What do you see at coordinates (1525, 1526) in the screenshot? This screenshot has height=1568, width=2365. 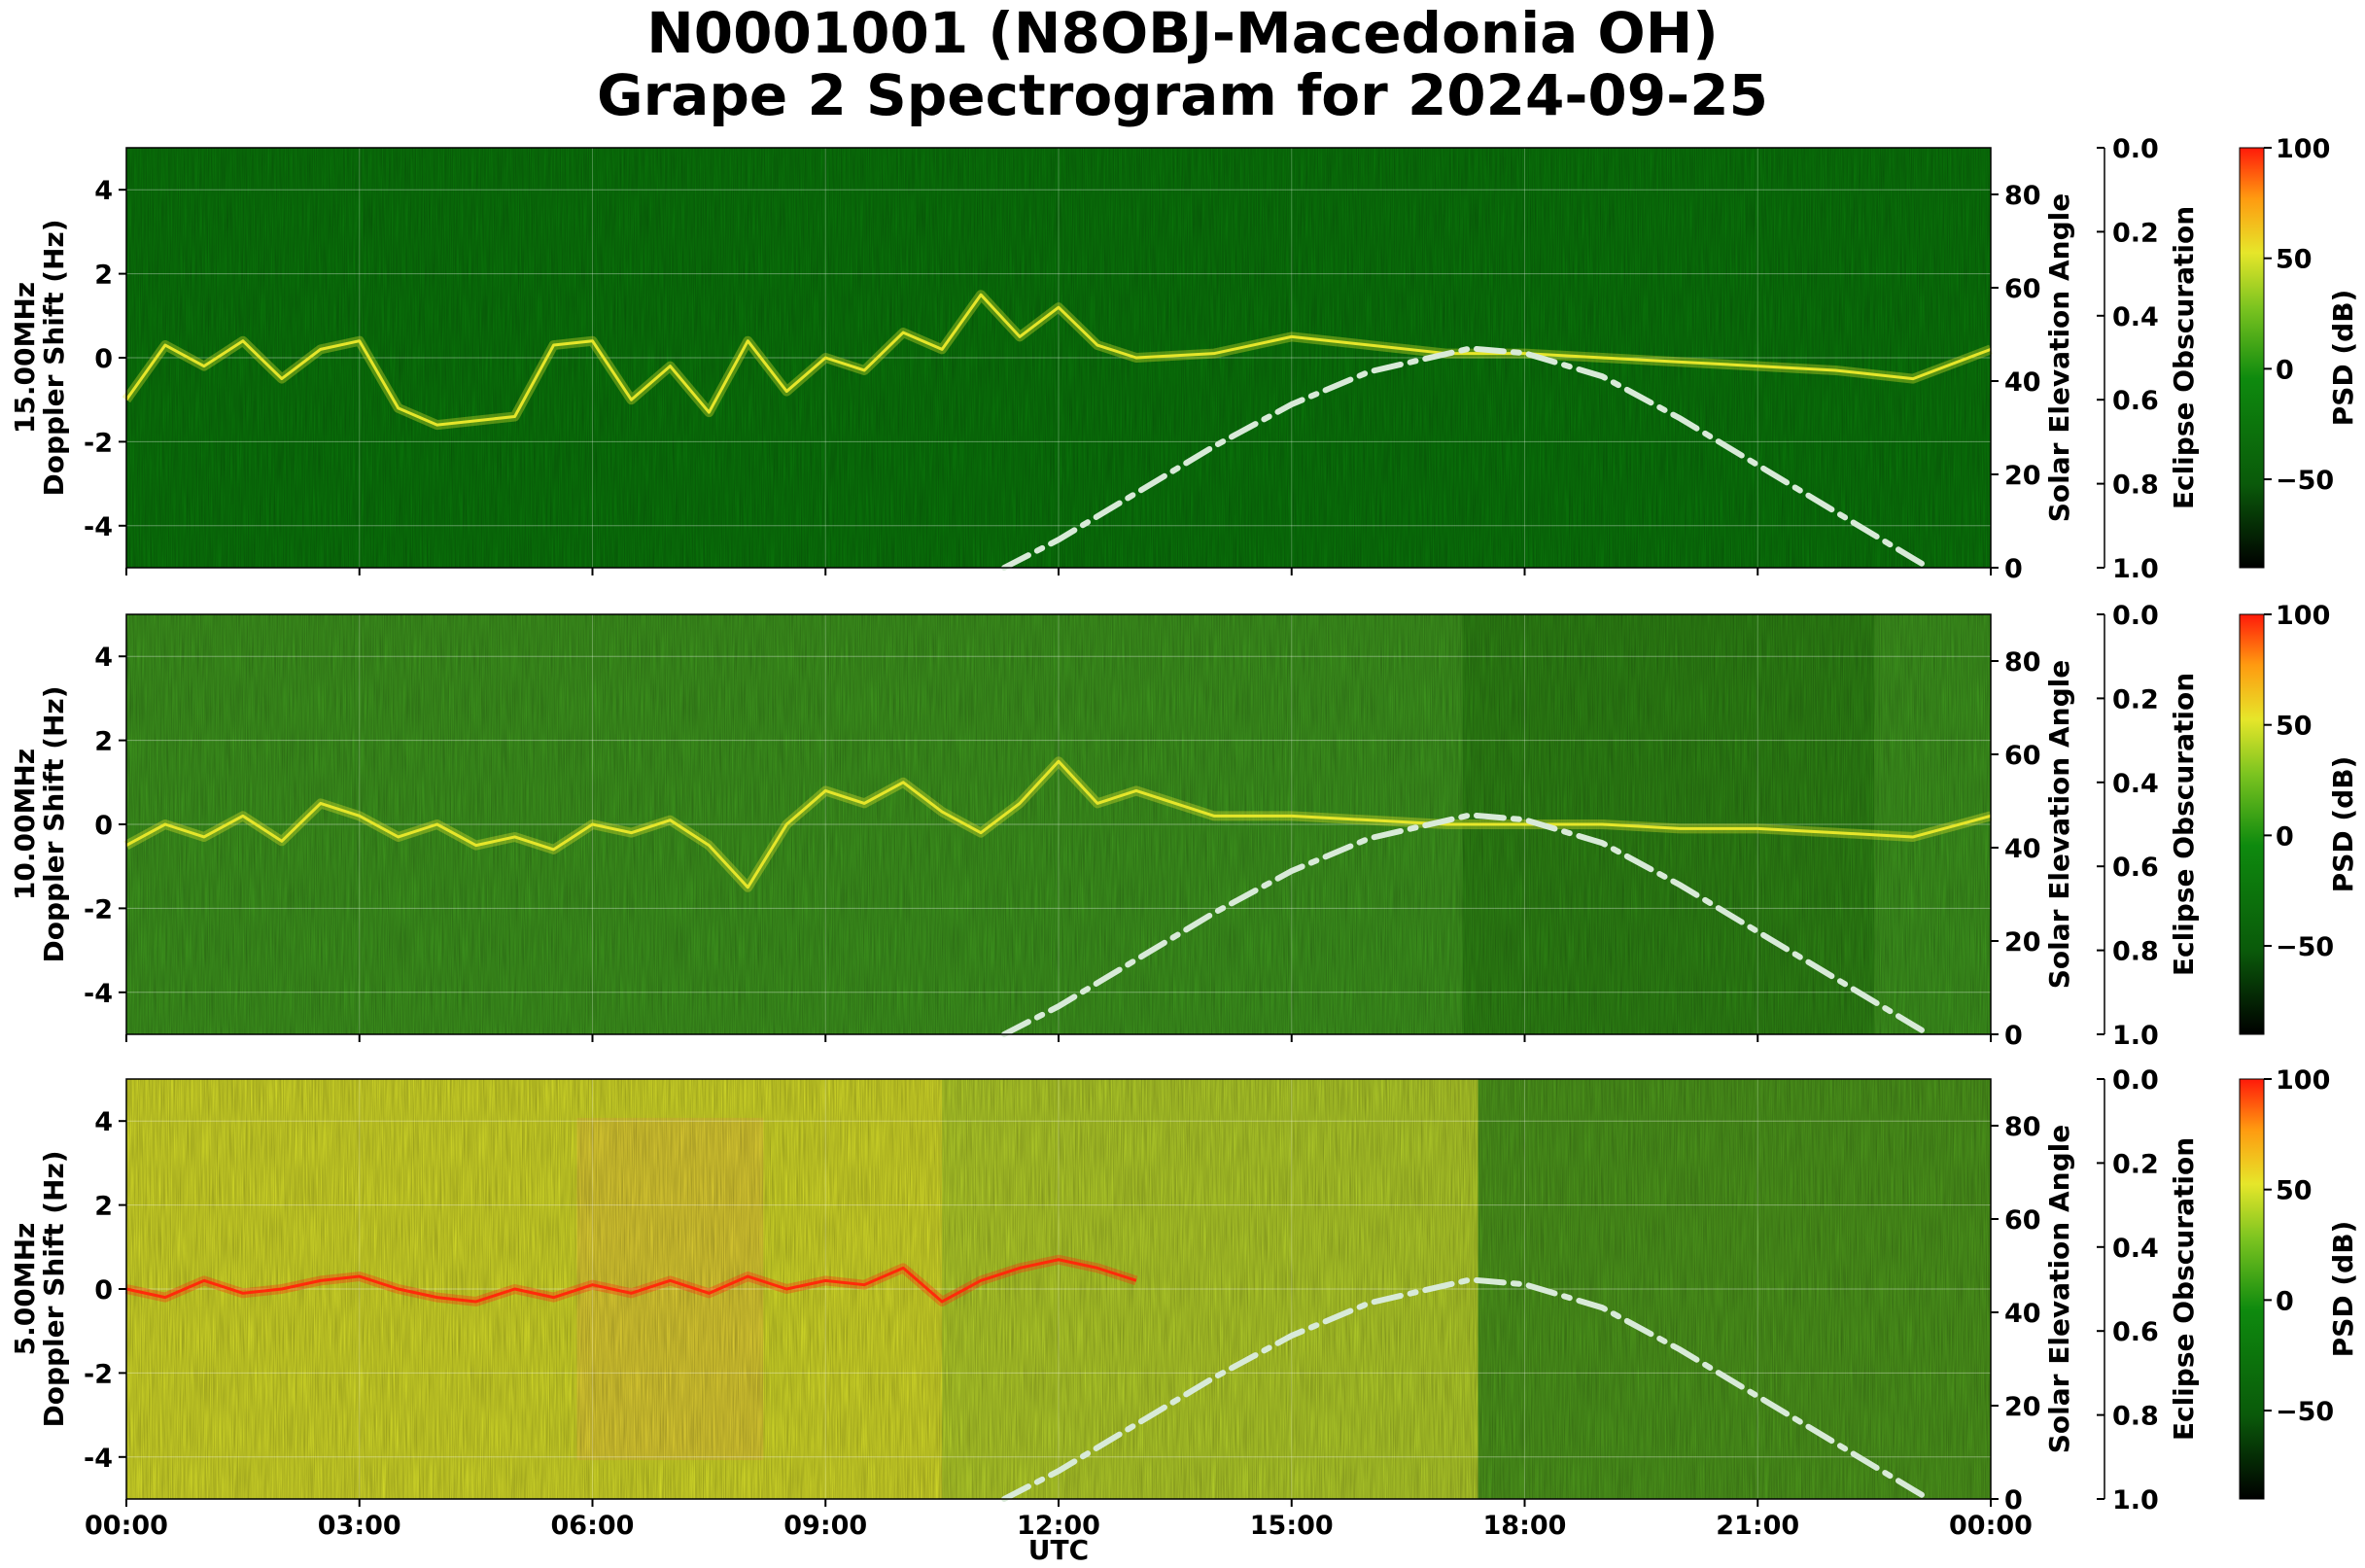 I see `x-tick-label: 18:00` at bounding box center [1525, 1526].